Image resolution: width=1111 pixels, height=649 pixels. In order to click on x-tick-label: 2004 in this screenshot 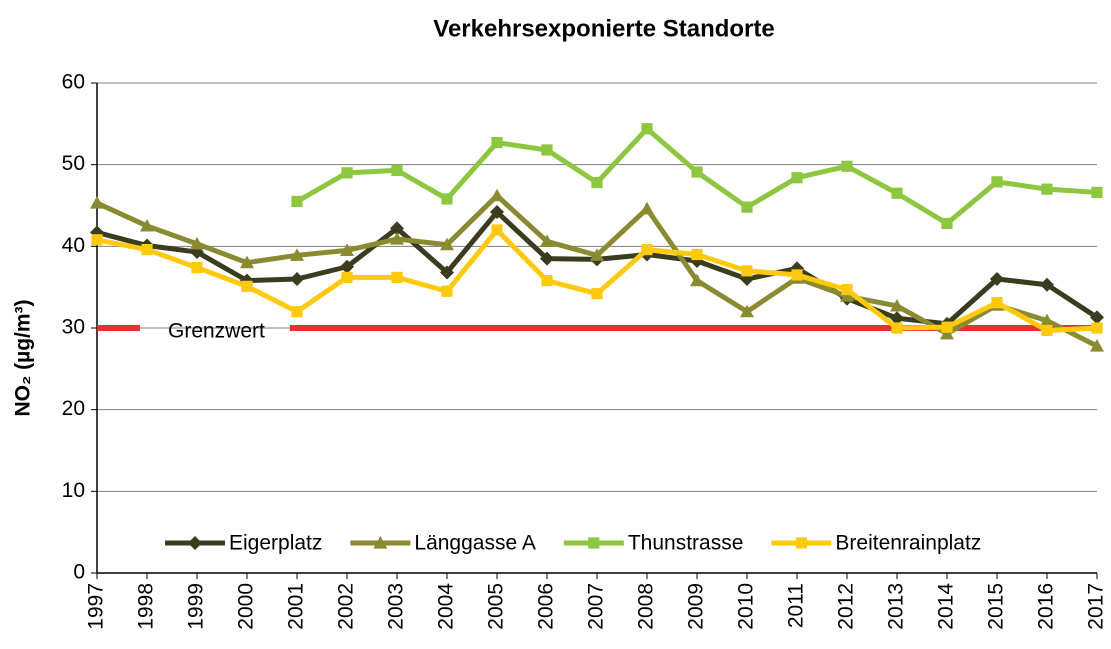, I will do `click(446, 606)`.